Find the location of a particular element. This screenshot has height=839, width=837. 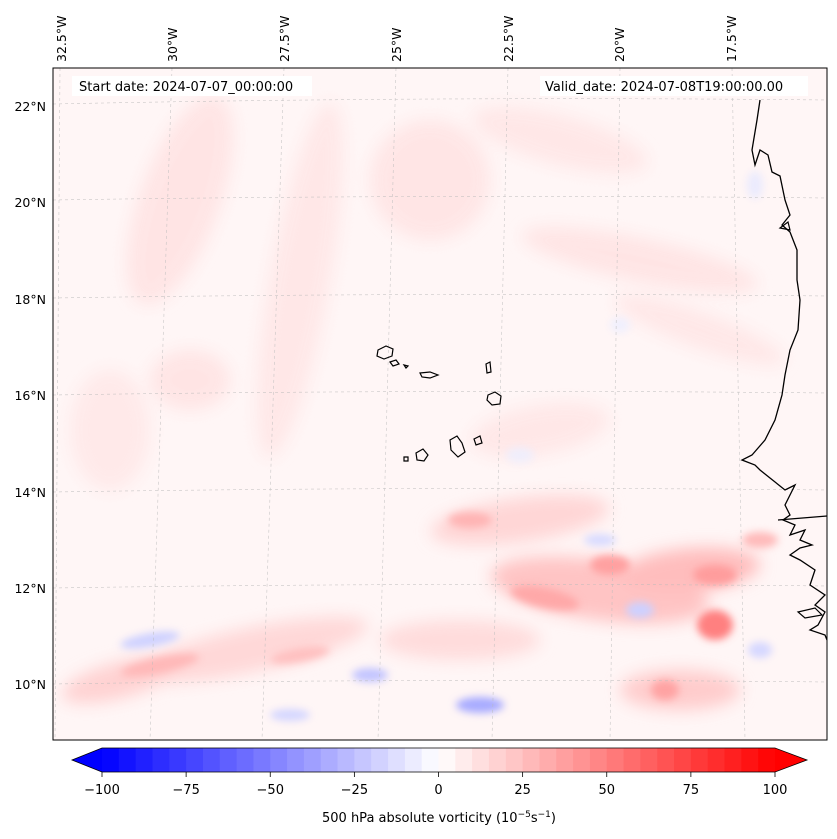

colorbar-segments is located at coordinates (439, 760).